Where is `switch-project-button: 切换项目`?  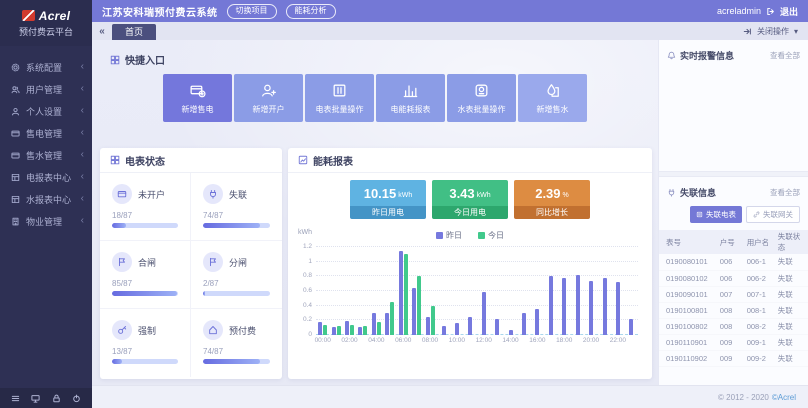
switch-project-button: 切换项目 is located at coordinates (251, 11).